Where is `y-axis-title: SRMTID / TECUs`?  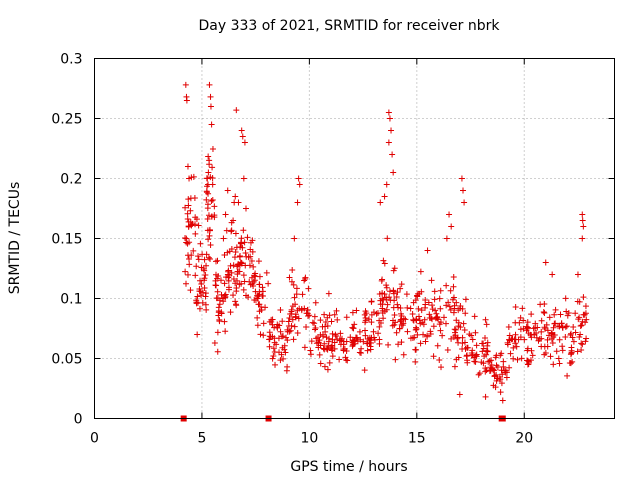 y-axis-title: SRMTID / TECUs is located at coordinates (15, 238).